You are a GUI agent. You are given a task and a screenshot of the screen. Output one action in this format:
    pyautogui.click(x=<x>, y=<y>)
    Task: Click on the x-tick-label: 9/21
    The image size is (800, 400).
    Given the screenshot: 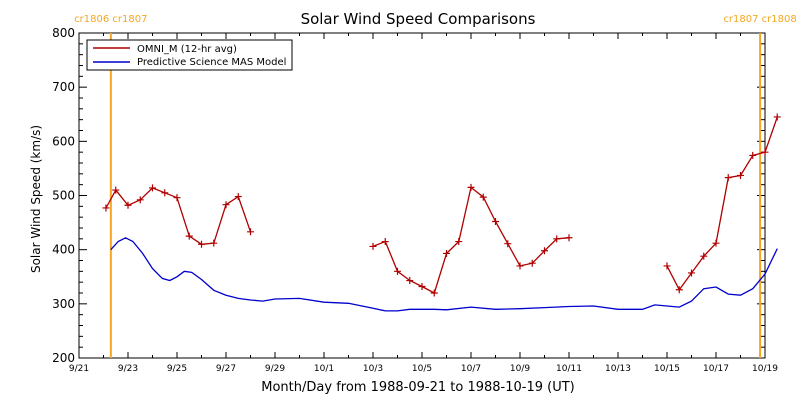 What is the action you would take?
    pyautogui.click(x=79, y=369)
    